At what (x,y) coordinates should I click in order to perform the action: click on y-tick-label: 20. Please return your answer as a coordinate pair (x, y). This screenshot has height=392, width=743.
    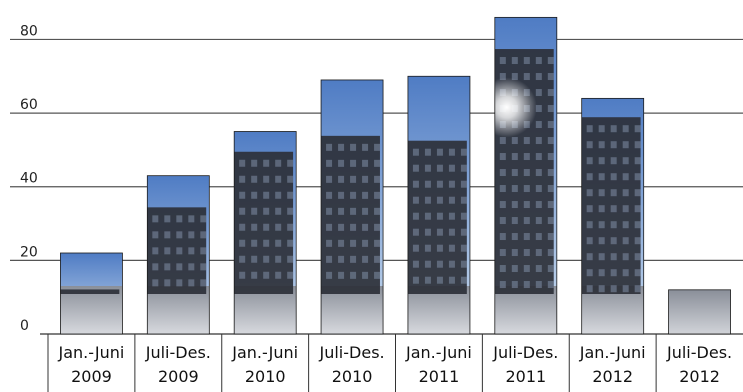
    Looking at the image, I should click on (29, 252).